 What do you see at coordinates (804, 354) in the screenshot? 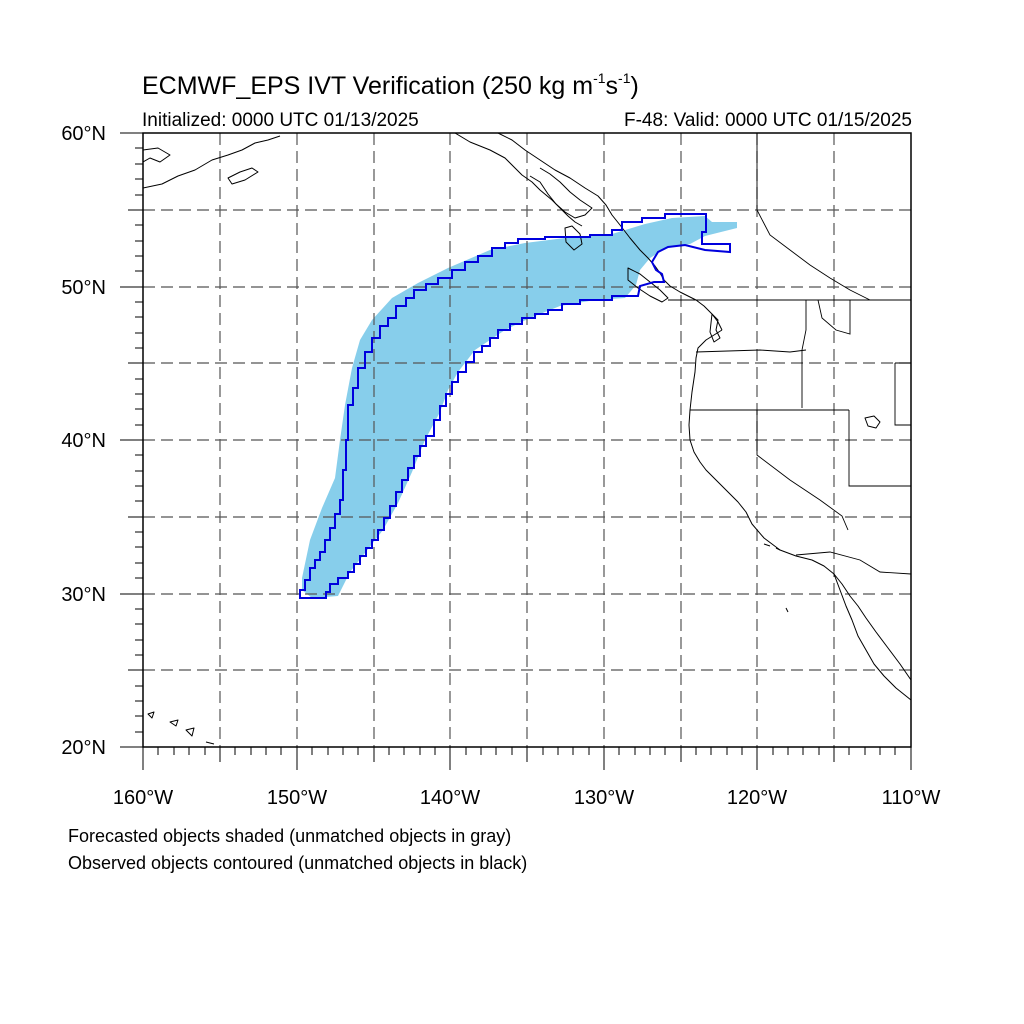
I see `id-border` at bounding box center [804, 354].